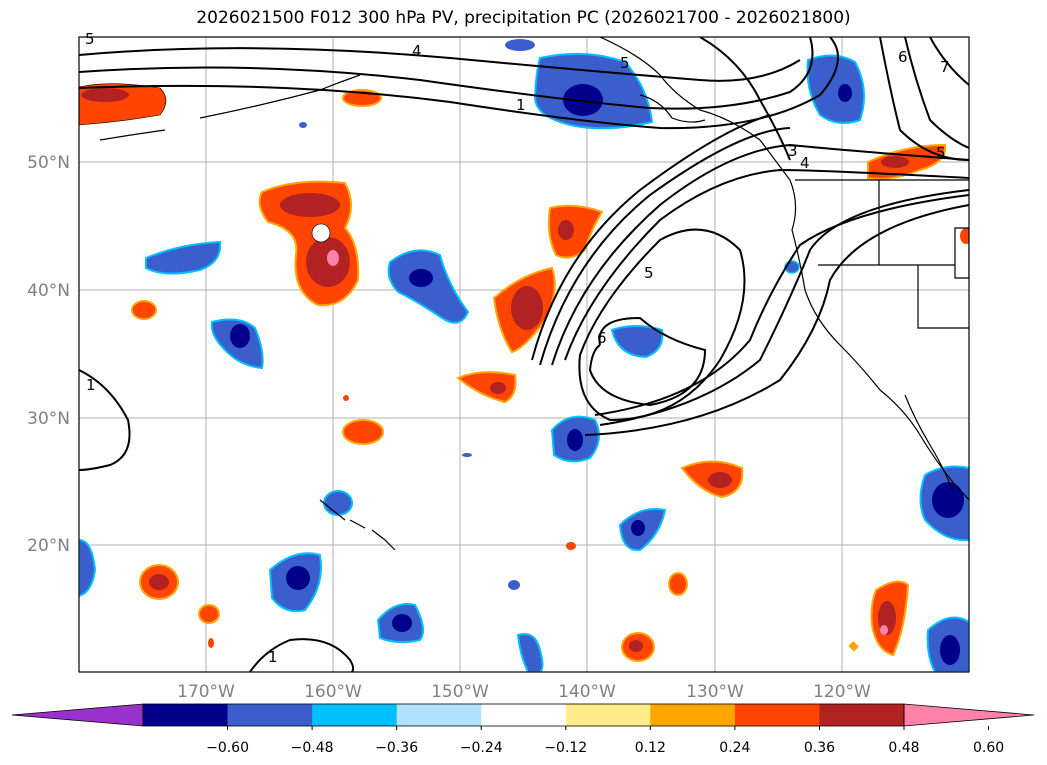  What do you see at coordinates (945, 67) in the screenshot?
I see `pv-label: 7` at bounding box center [945, 67].